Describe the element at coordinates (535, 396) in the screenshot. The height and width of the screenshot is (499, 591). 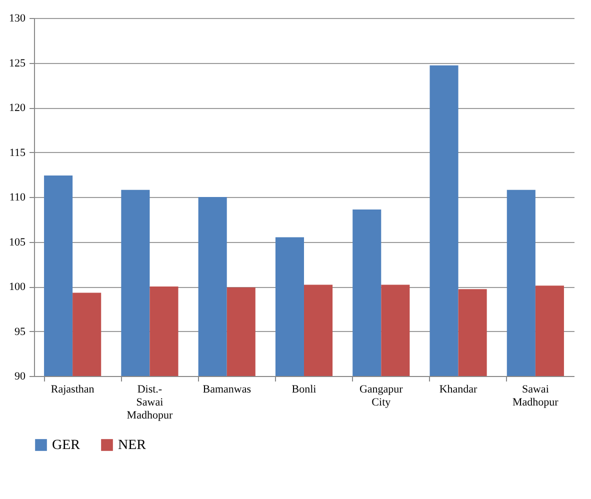
I see `x-tick-label: Sawai Madhopur` at that location.